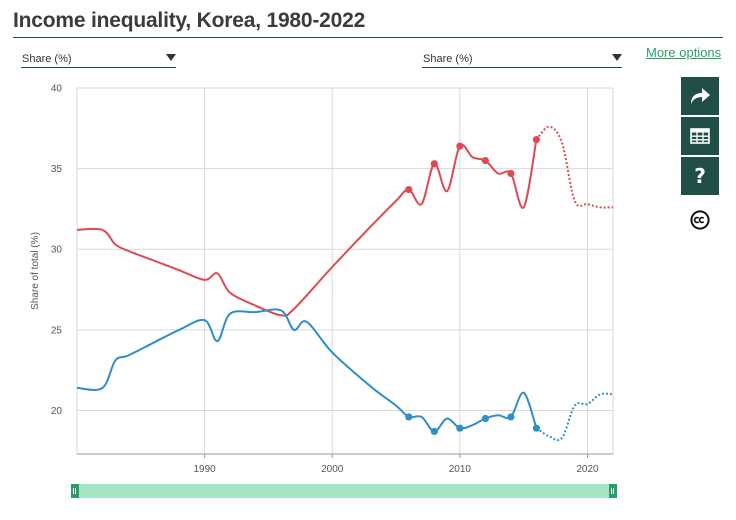 This screenshot has height=520, width=736. What do you see at coordinates (75, 491) in the screenshot?
I see `range-handle-start` at bounding box center [75, 491].